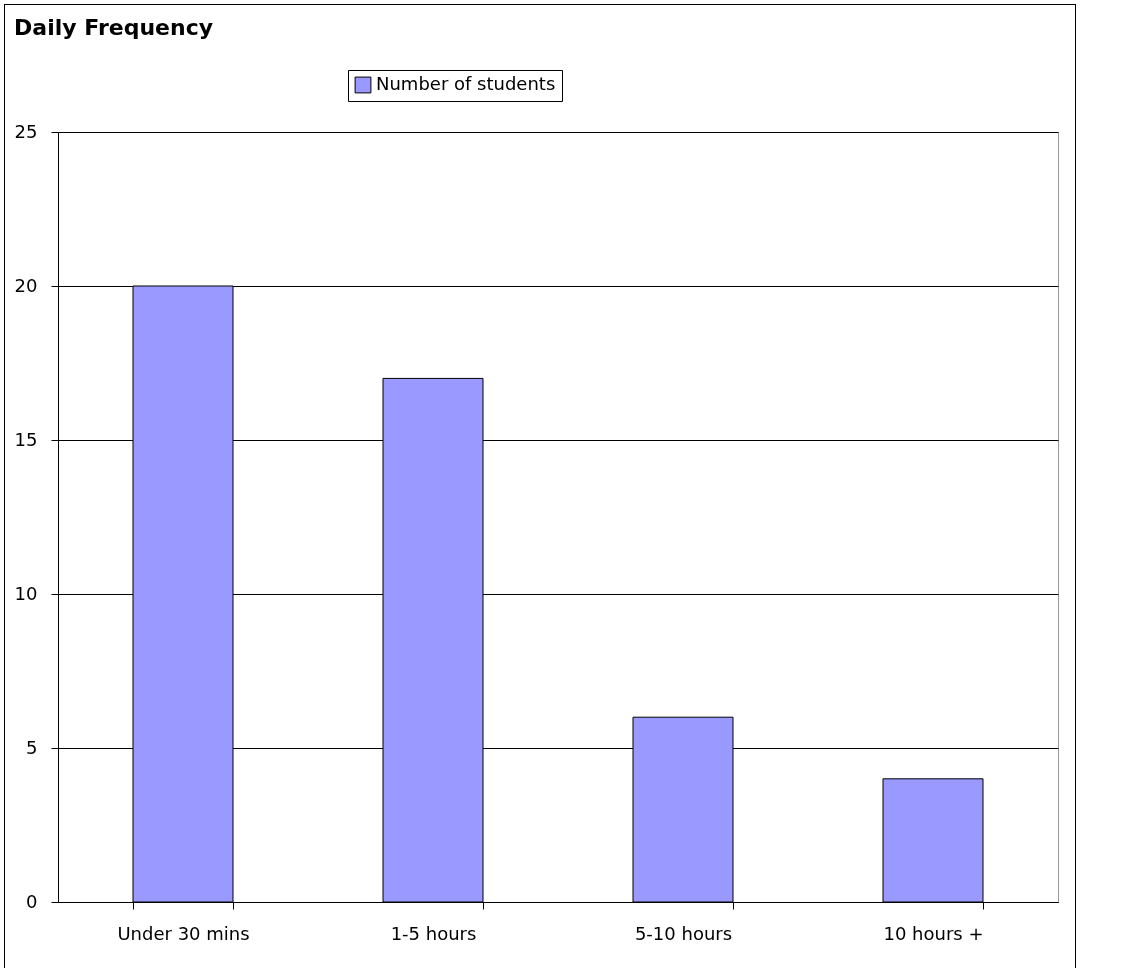 The height and width of the screenshot is (968, 1131). What do you see at coordinates (933, 933) in the screenshot?
I see `x-tick-label: 10 hours +` at bounding box center [933, 933].